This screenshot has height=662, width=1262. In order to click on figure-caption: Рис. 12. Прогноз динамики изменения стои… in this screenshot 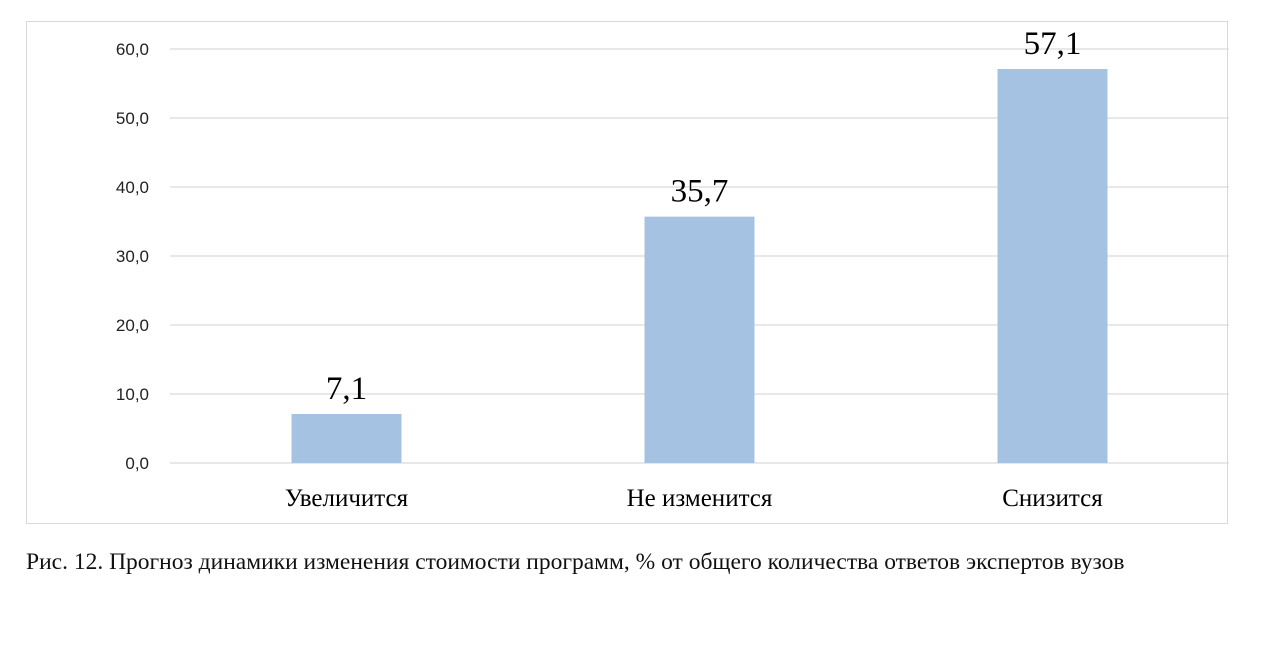, I will do `click(575, 562)`.